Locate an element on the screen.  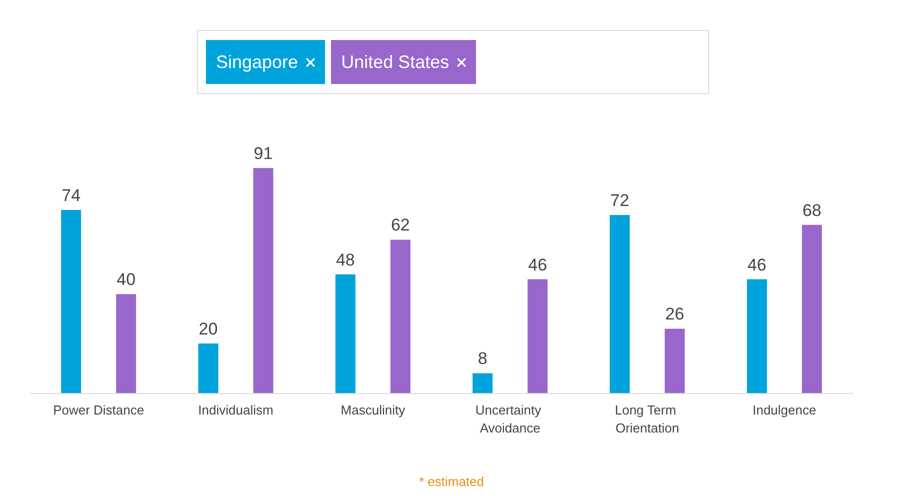
x-tick-label: Indulgence is located at coordinates (784, 410).